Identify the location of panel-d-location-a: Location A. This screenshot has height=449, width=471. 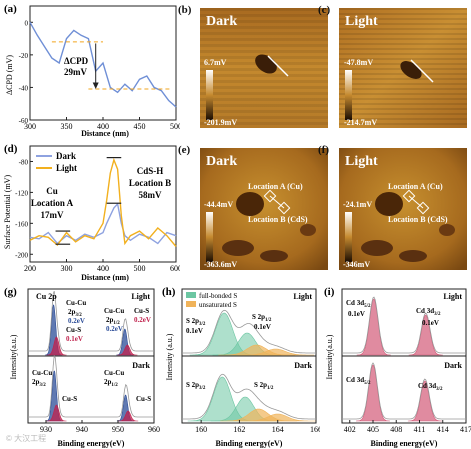
(52, 203).